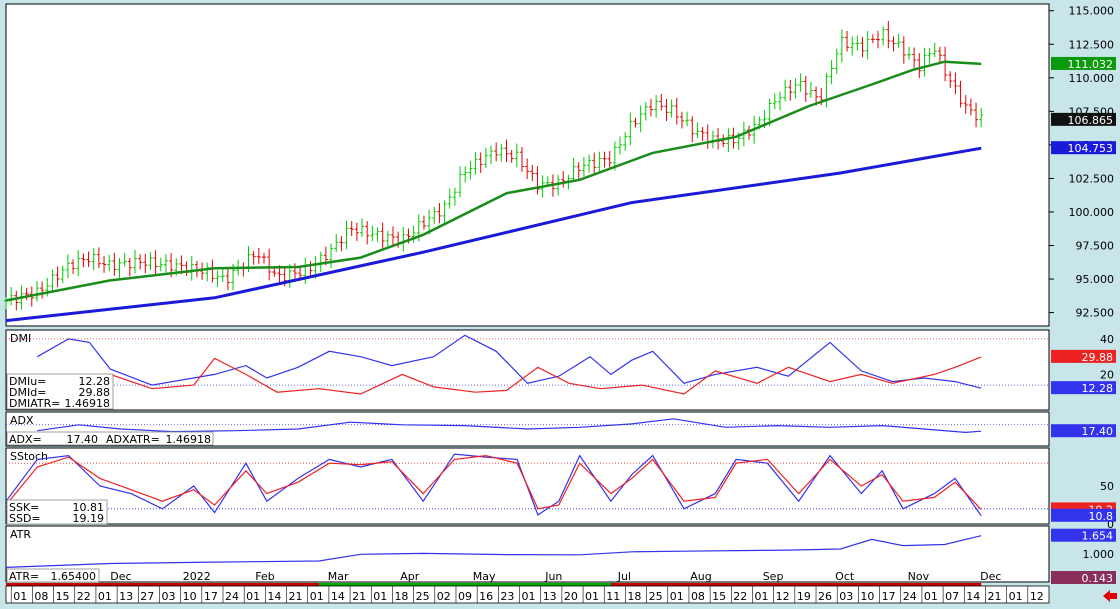  What do you see at coordinates (486, 596) in the screenshot?
I see `day-axis-label: 16` at bounding box center [486, 596].